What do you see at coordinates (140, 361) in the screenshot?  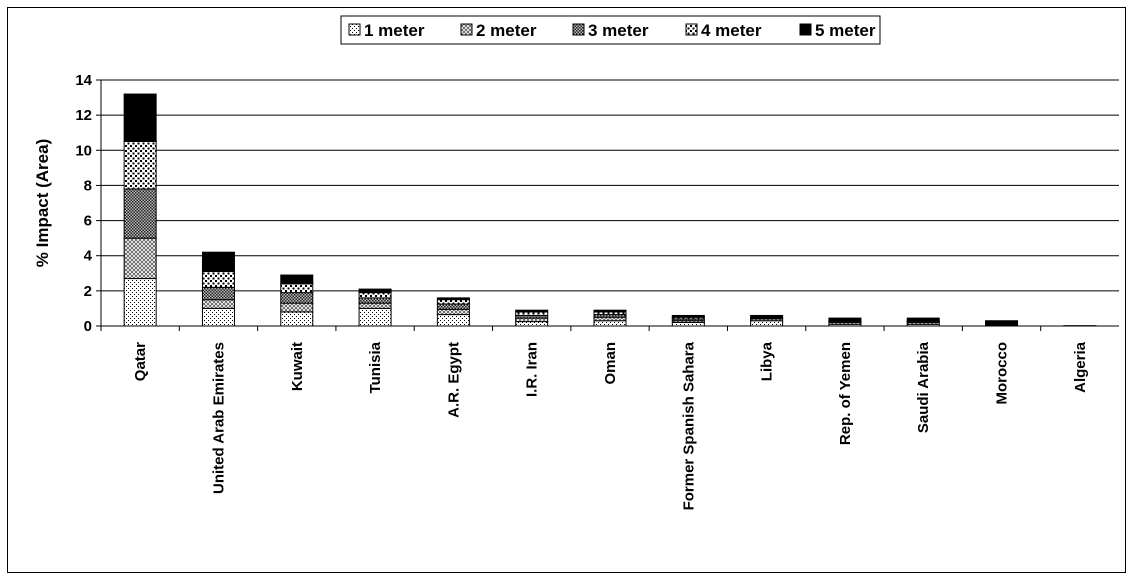 I see `category-label: Qatar` at bounding box center [140, 361].